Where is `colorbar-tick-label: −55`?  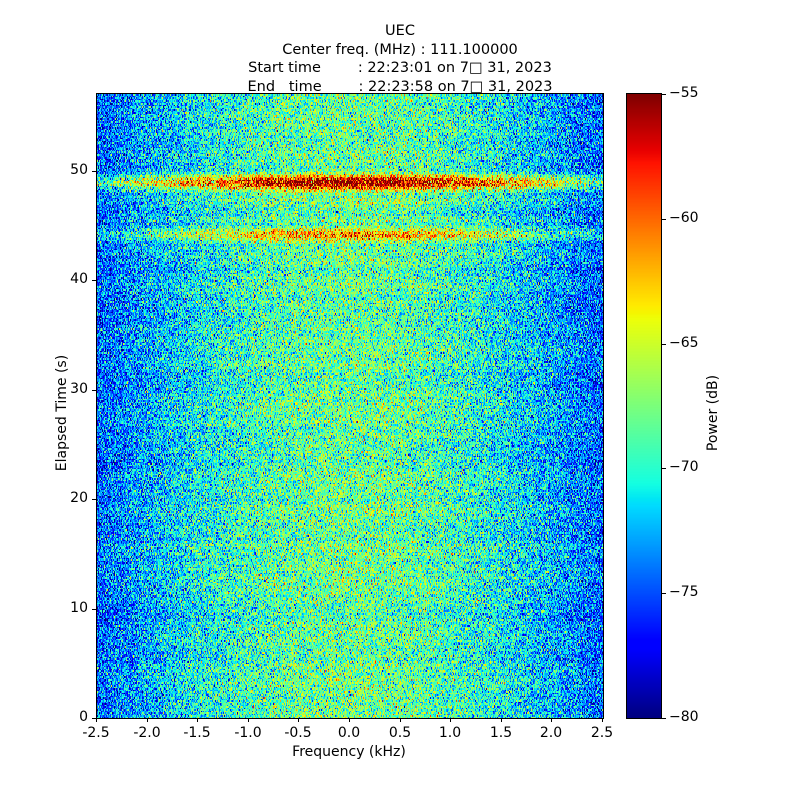 colorbar-tick-label: −55 is located at coordinates (684, 93).